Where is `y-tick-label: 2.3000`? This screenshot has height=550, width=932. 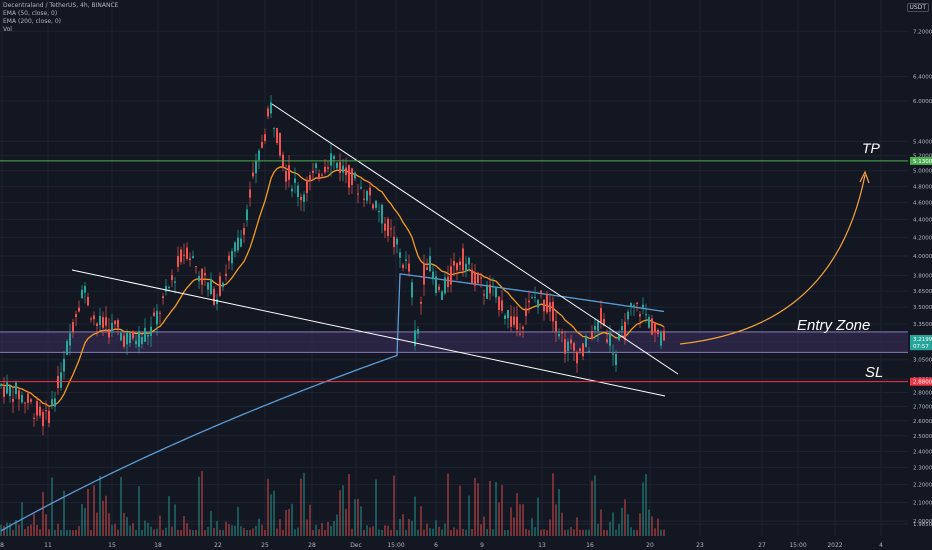 y-tick-label: 2.3000 is located at coordinates (922, 469).